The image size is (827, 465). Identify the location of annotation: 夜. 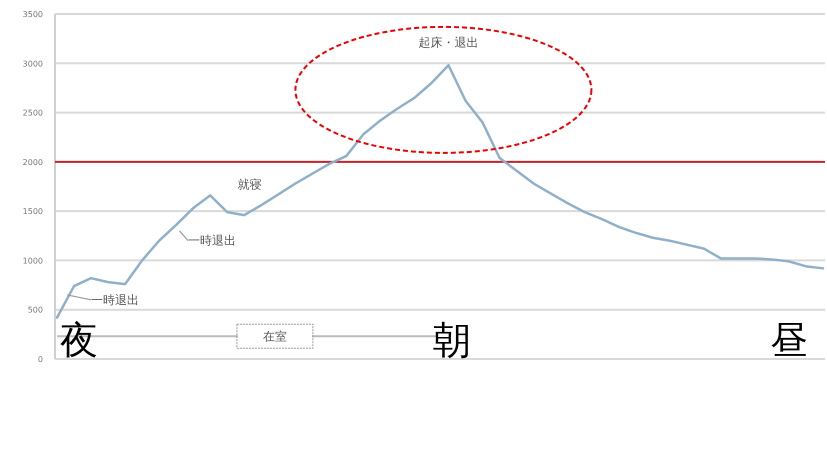
(79, 340).